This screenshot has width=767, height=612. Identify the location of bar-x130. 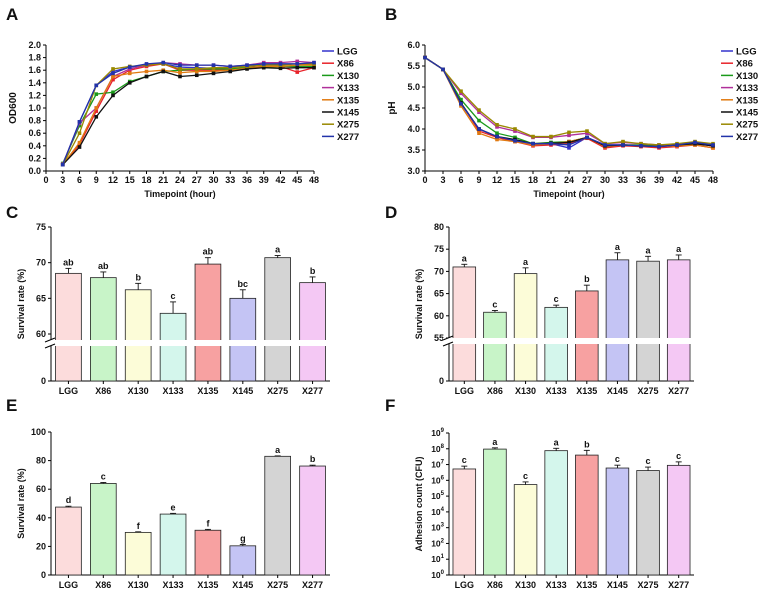
(525, 530).